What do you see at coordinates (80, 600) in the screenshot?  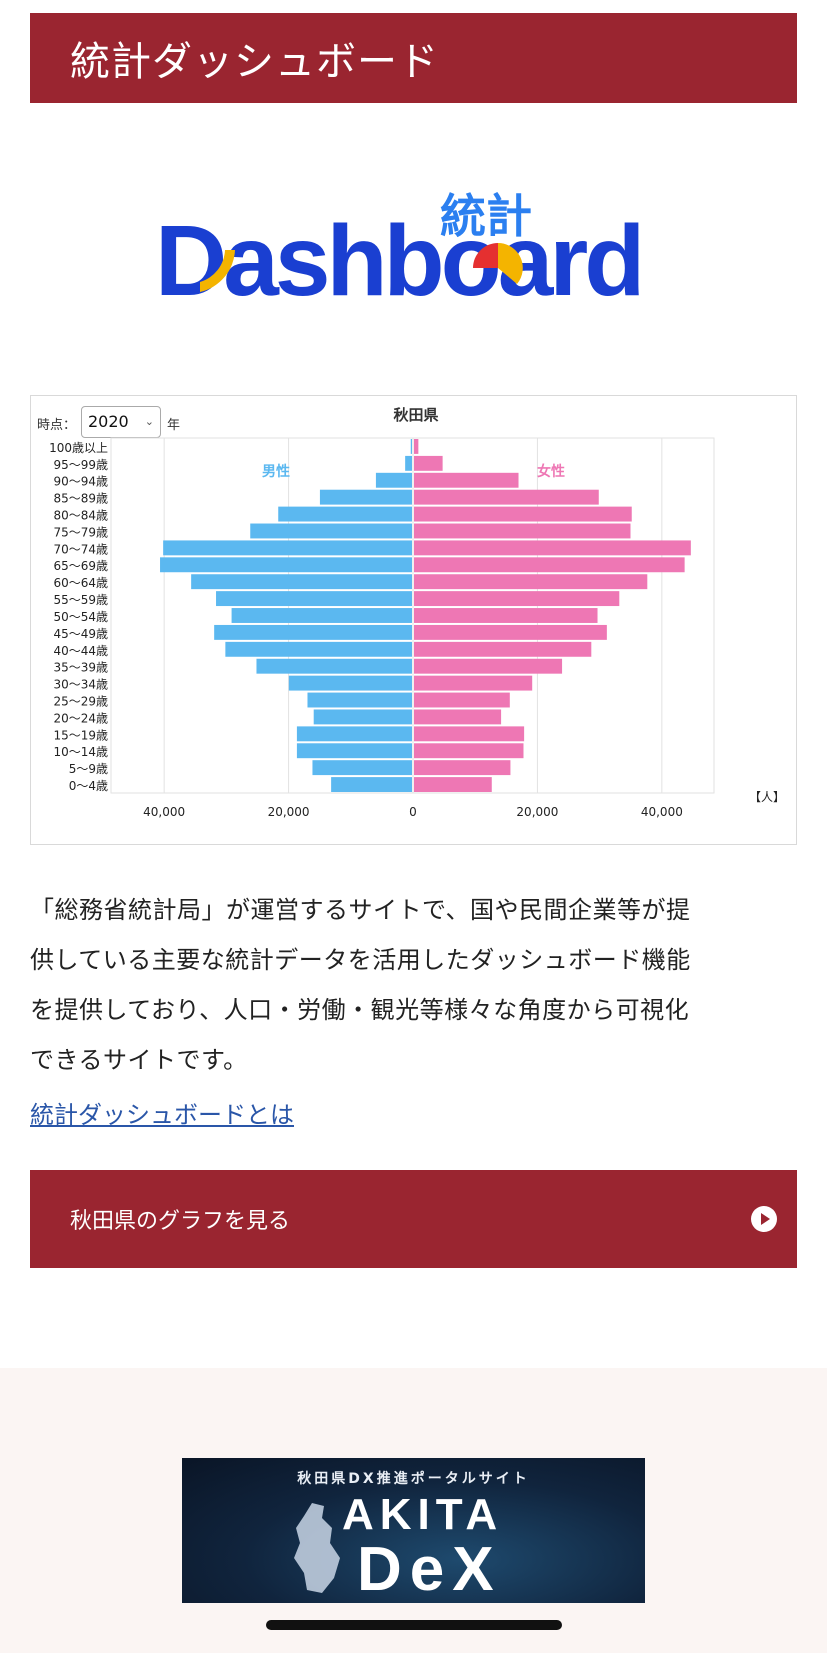 I see `age-label: 55〜59歳` at bounding box center [80, 600].